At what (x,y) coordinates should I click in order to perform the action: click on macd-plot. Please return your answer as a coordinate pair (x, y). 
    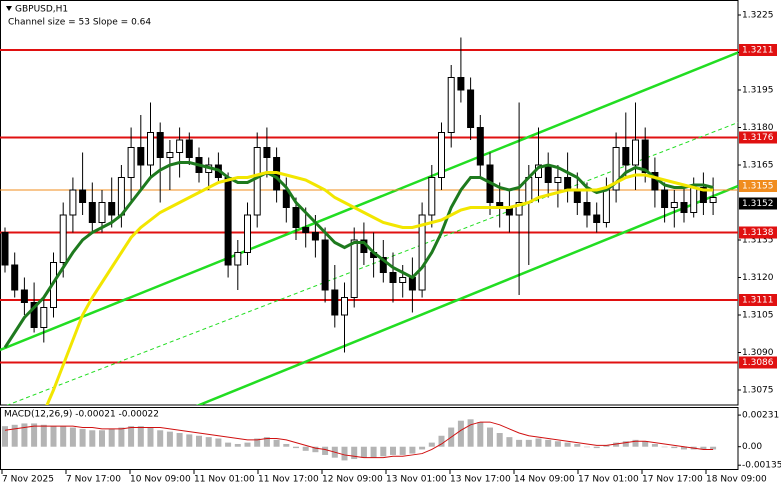
    Looking at the image, I should click on (359, 440).